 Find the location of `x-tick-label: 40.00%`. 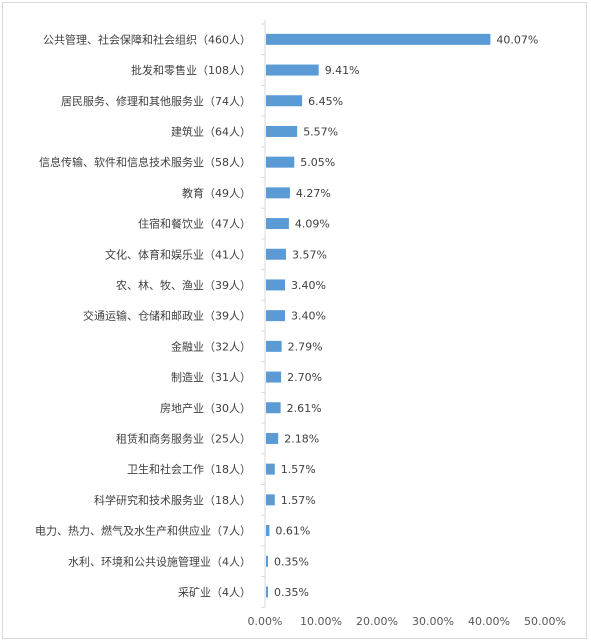

x-tick-label: 40.00% is located at coordinates (489, 621).